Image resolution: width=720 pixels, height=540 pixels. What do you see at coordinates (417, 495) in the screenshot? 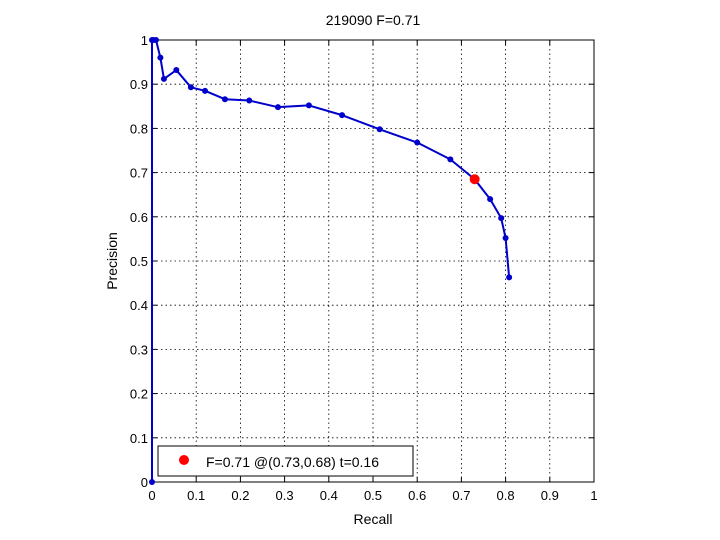
I see `x-tick-label: 0.6` at bounding box center [417, 495].